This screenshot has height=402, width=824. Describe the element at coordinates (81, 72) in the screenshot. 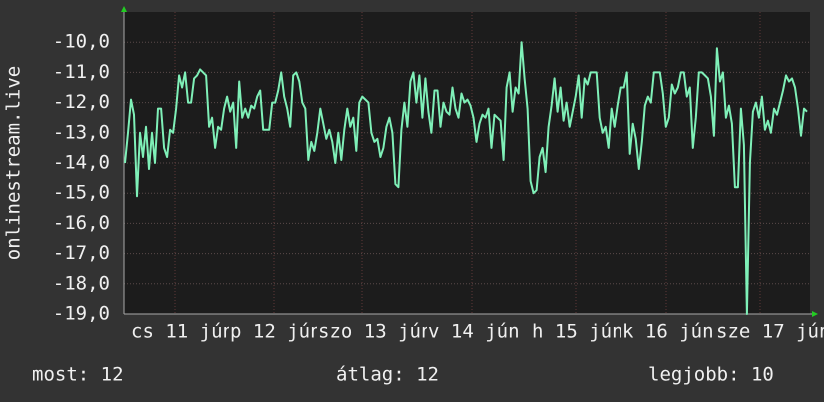

I see `y-tick-label: -11,0` at that location.